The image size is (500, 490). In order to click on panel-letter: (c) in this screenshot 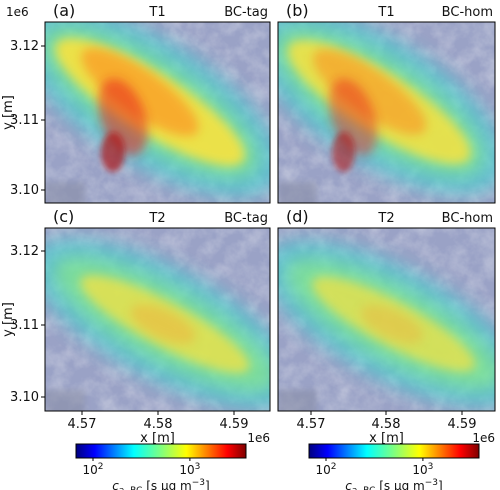, I will do `click(63, 216)`.